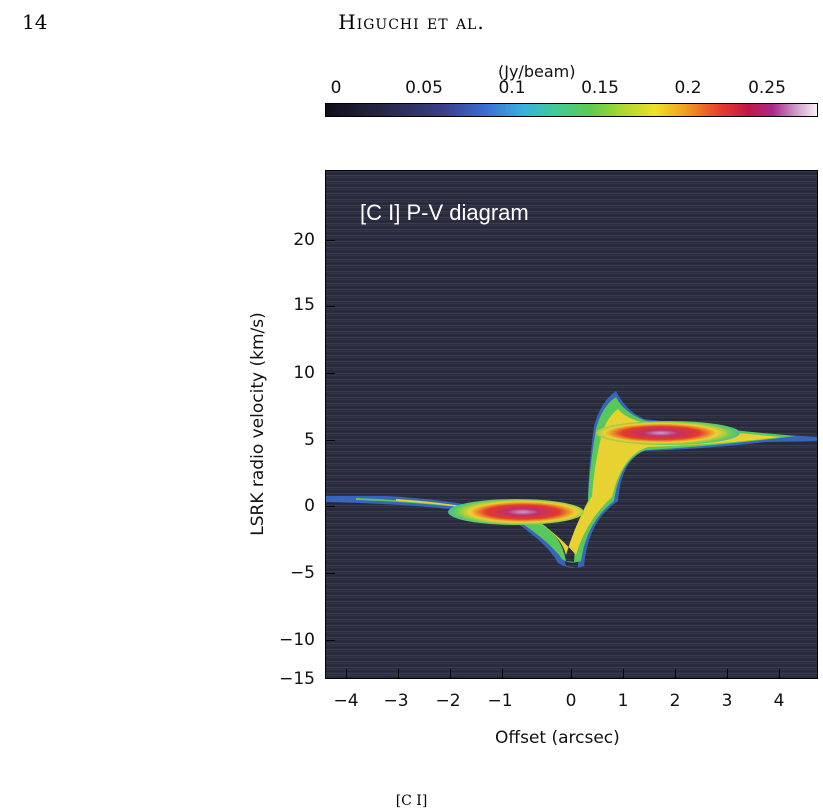 This screenshot has width=823, height=811. What do you see at coordinates (444, 212) in the screenshot?
I see `plot-title: [C I] P-V diagram` at bounding box center [444, 212].